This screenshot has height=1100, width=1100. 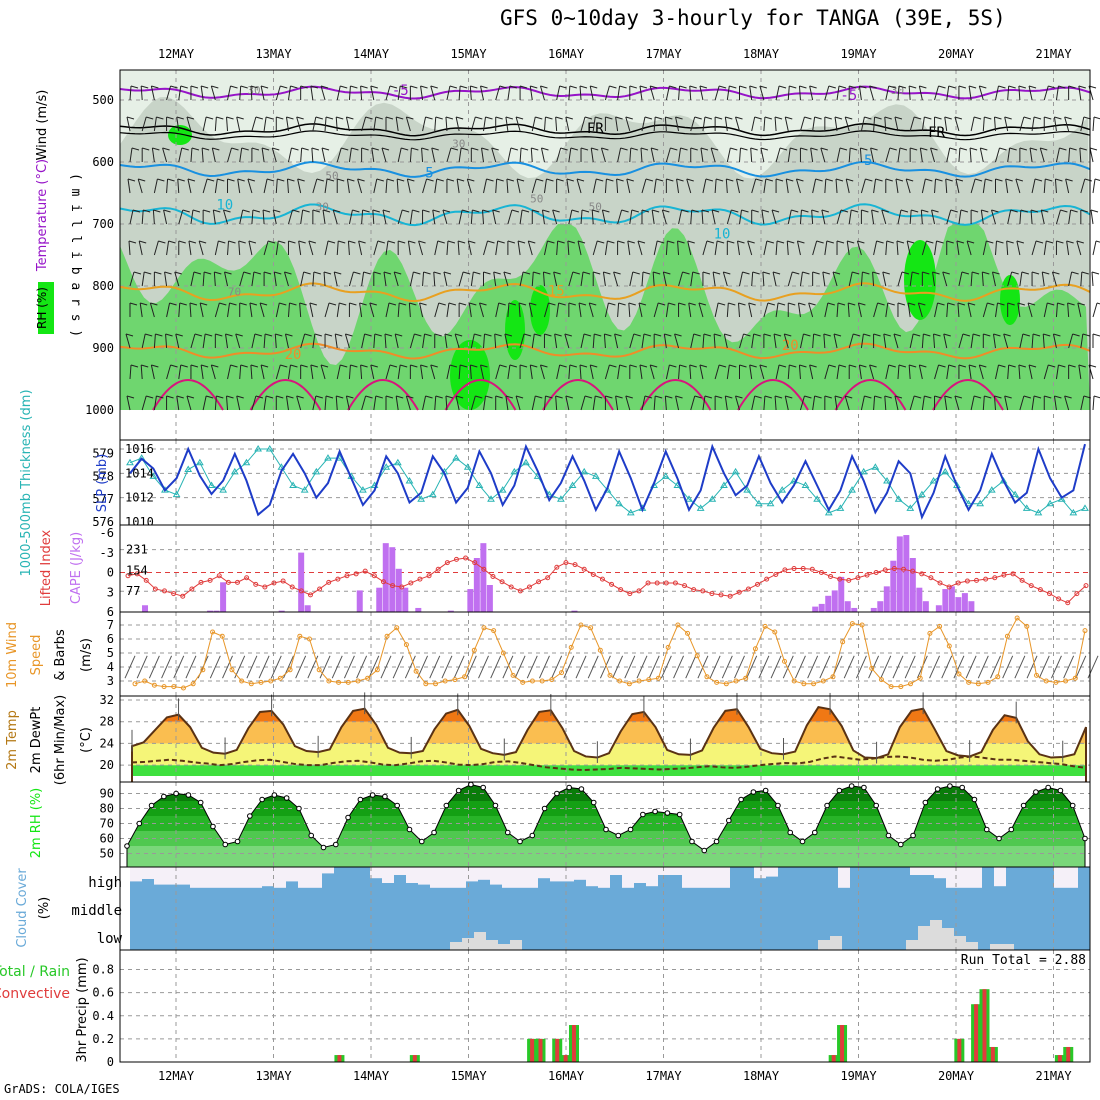 What do you see at coordinates (107, 854) in the screenshot?
I see `rh-tick-label: 50` at bounding box center [107, 854].